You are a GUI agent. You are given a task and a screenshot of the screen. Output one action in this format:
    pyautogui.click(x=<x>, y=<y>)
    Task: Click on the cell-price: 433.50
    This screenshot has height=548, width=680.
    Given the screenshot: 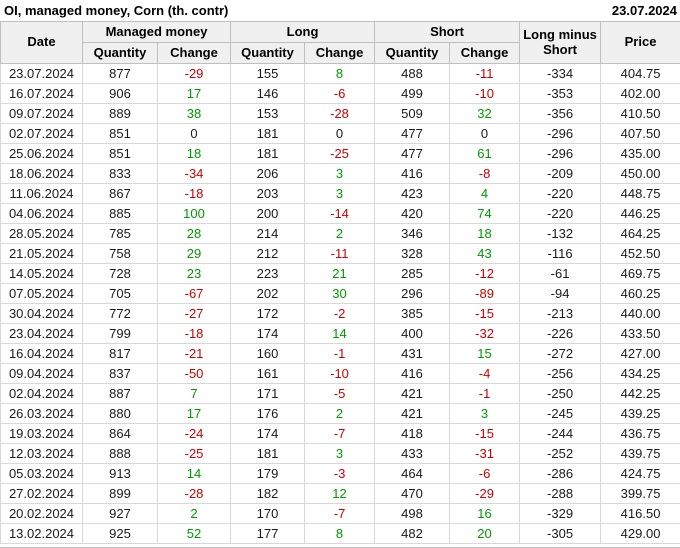 What is the action you would take?
    pyautogui.click(x=640, y=333)
    